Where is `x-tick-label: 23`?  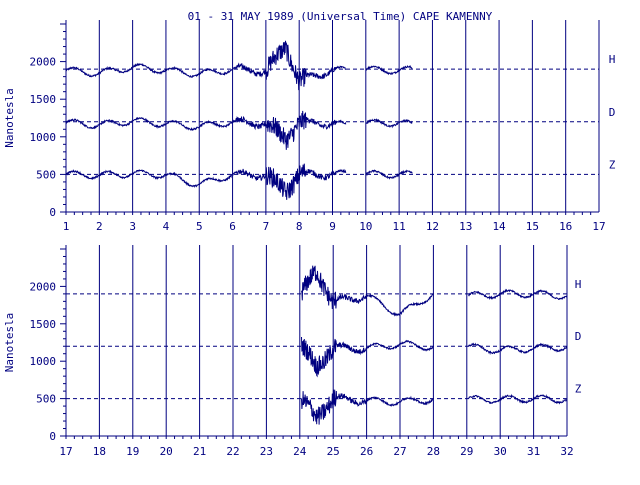 x-tick-label: 23 is located at coordinates (266, 451).